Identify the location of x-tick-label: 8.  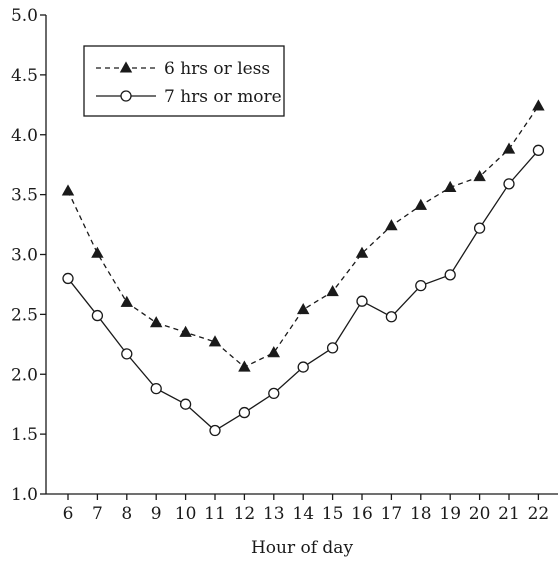
(126, 514).